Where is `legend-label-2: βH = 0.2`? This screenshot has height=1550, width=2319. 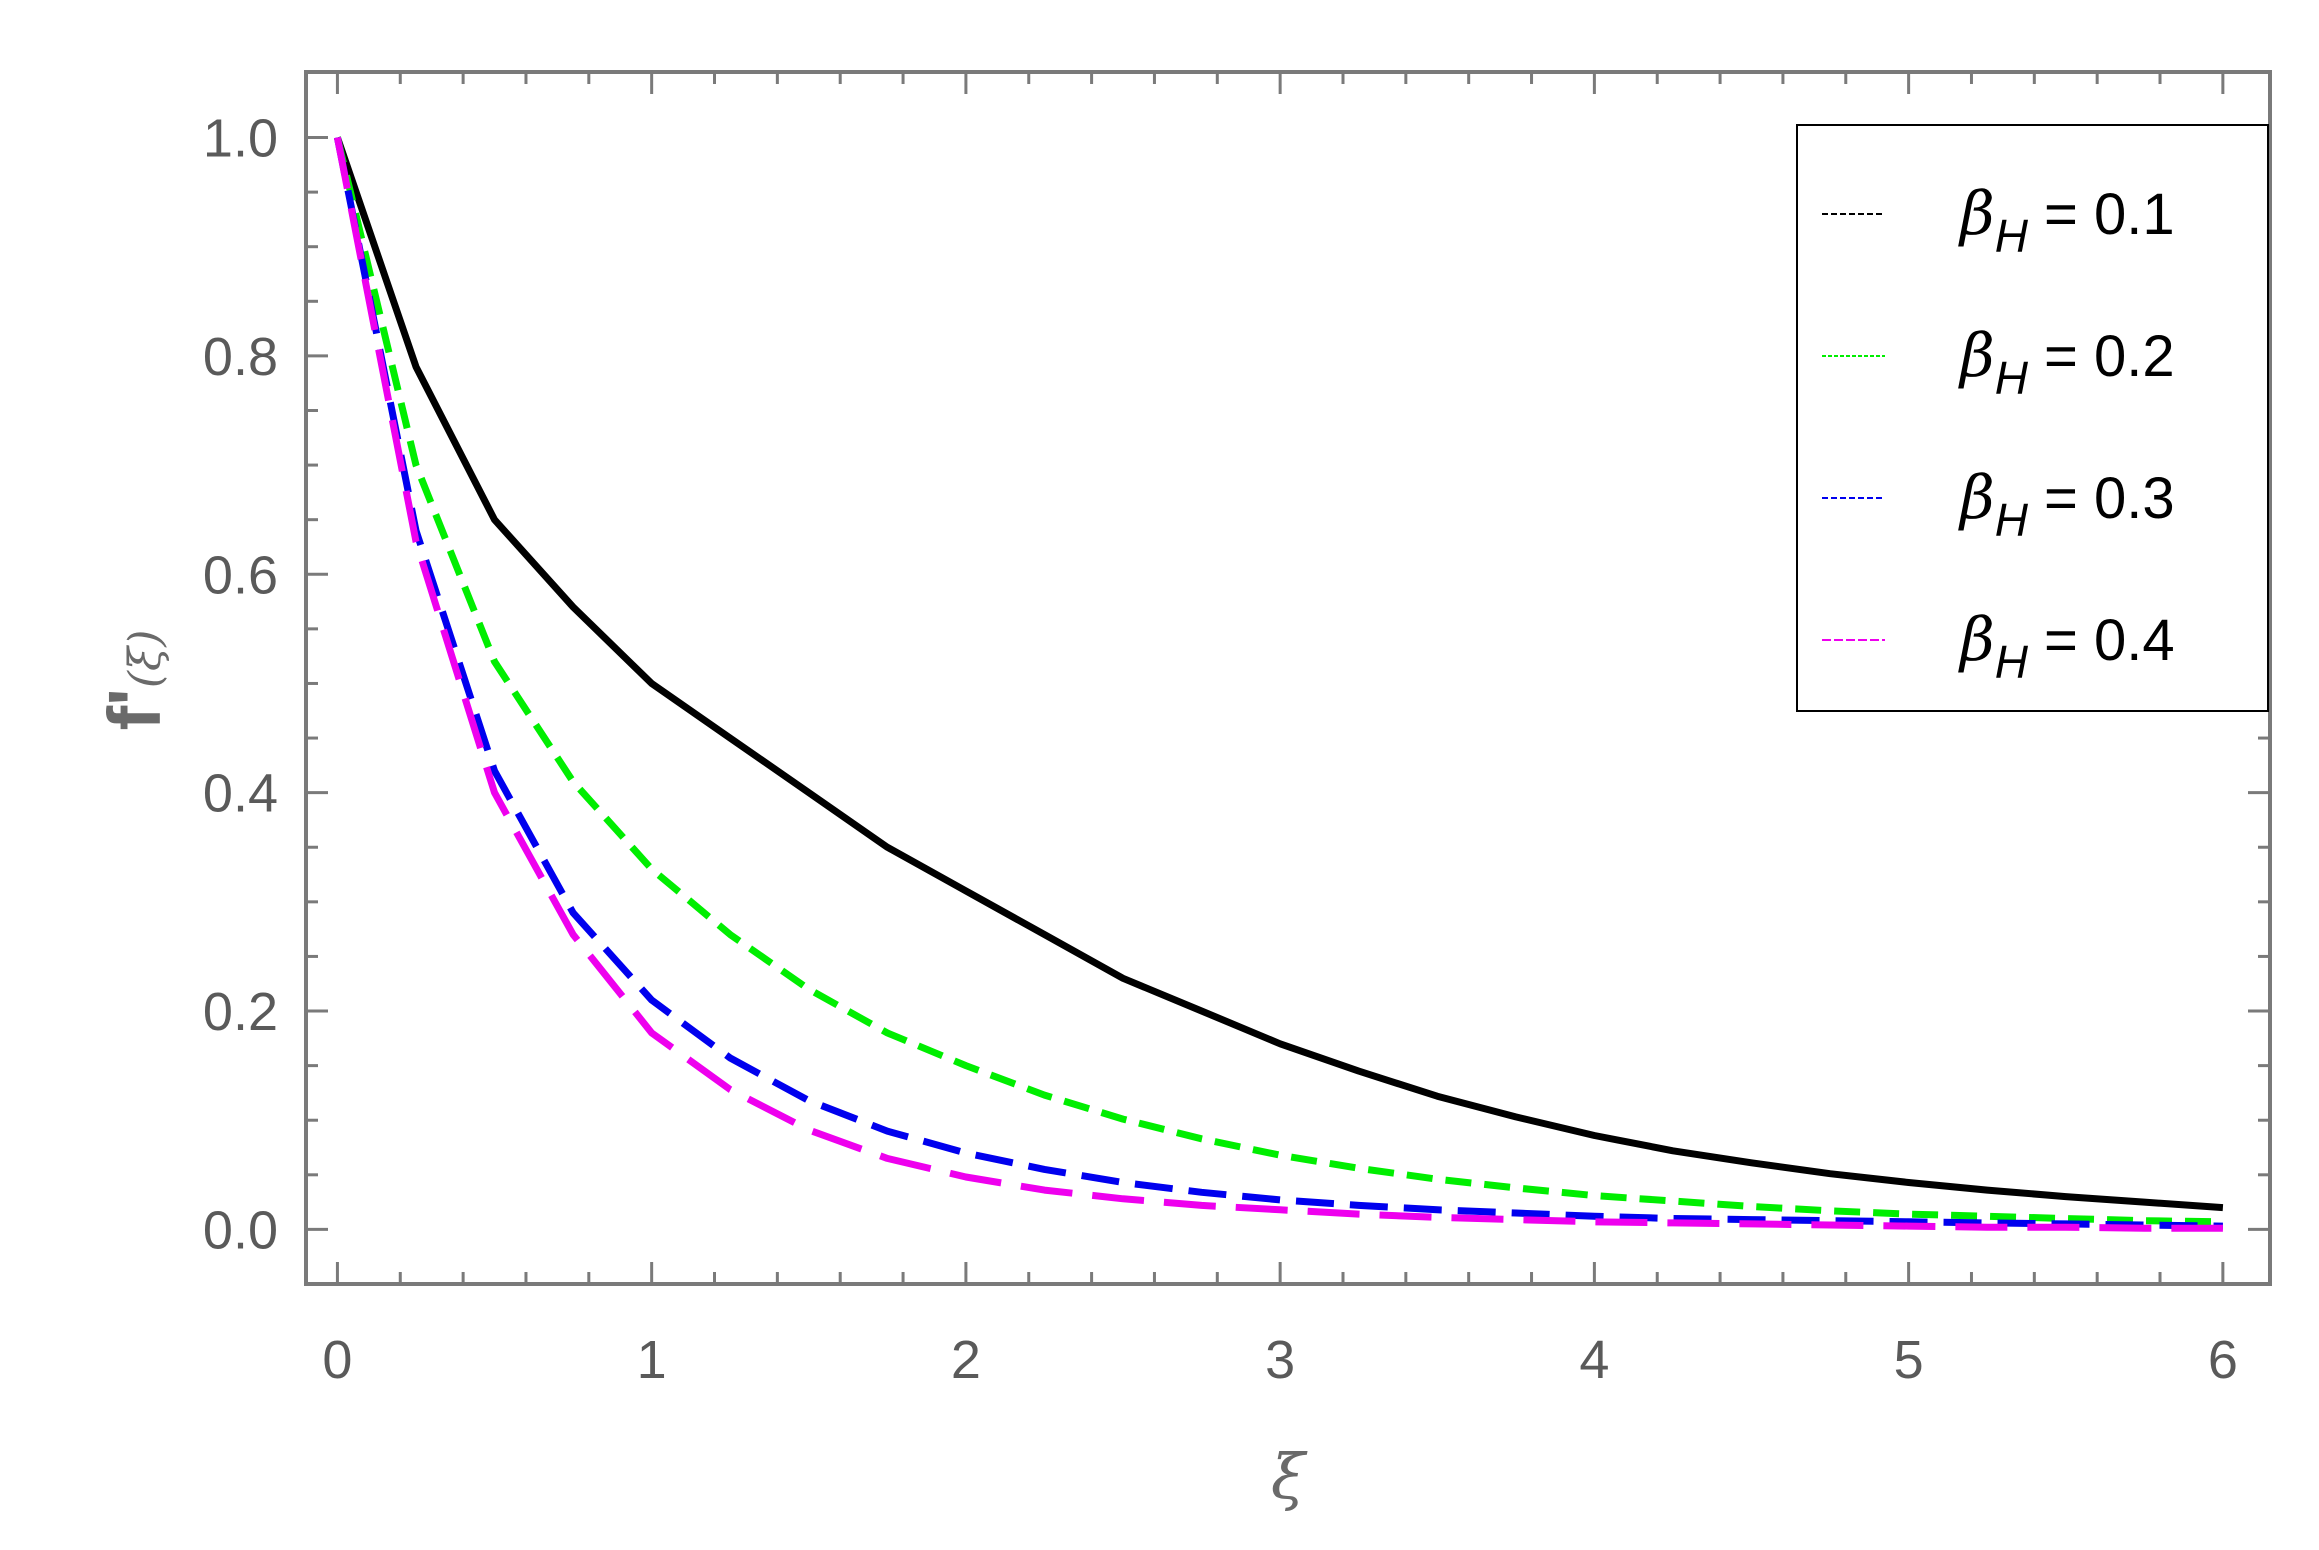 legend-label-2: βH = 0.2 is located at coordinates (2066, 362).